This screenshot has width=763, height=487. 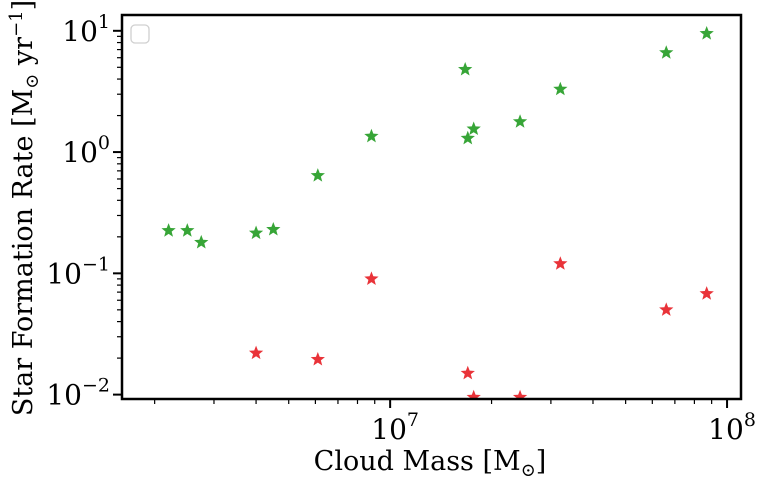 What do you see at coordinates (24, 208) in the screenshot?
I see `y-axis-label: Star Formation Rate [M⊙ yr−1]` at bounding box center [24, 208].